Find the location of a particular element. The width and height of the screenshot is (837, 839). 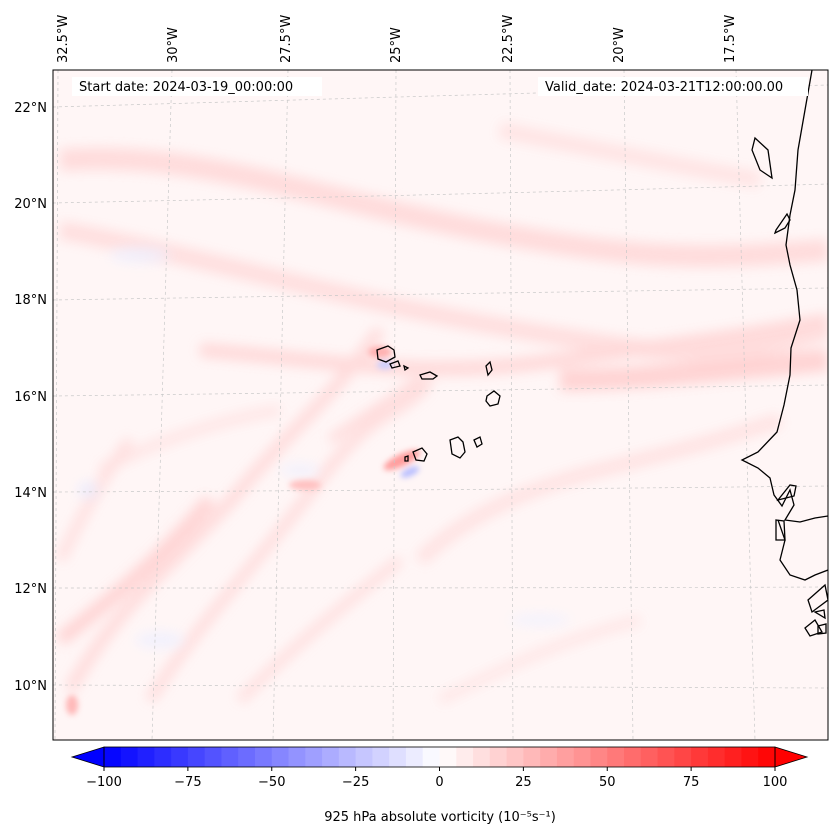

africa-coastline is located at coordinates (784, 296).